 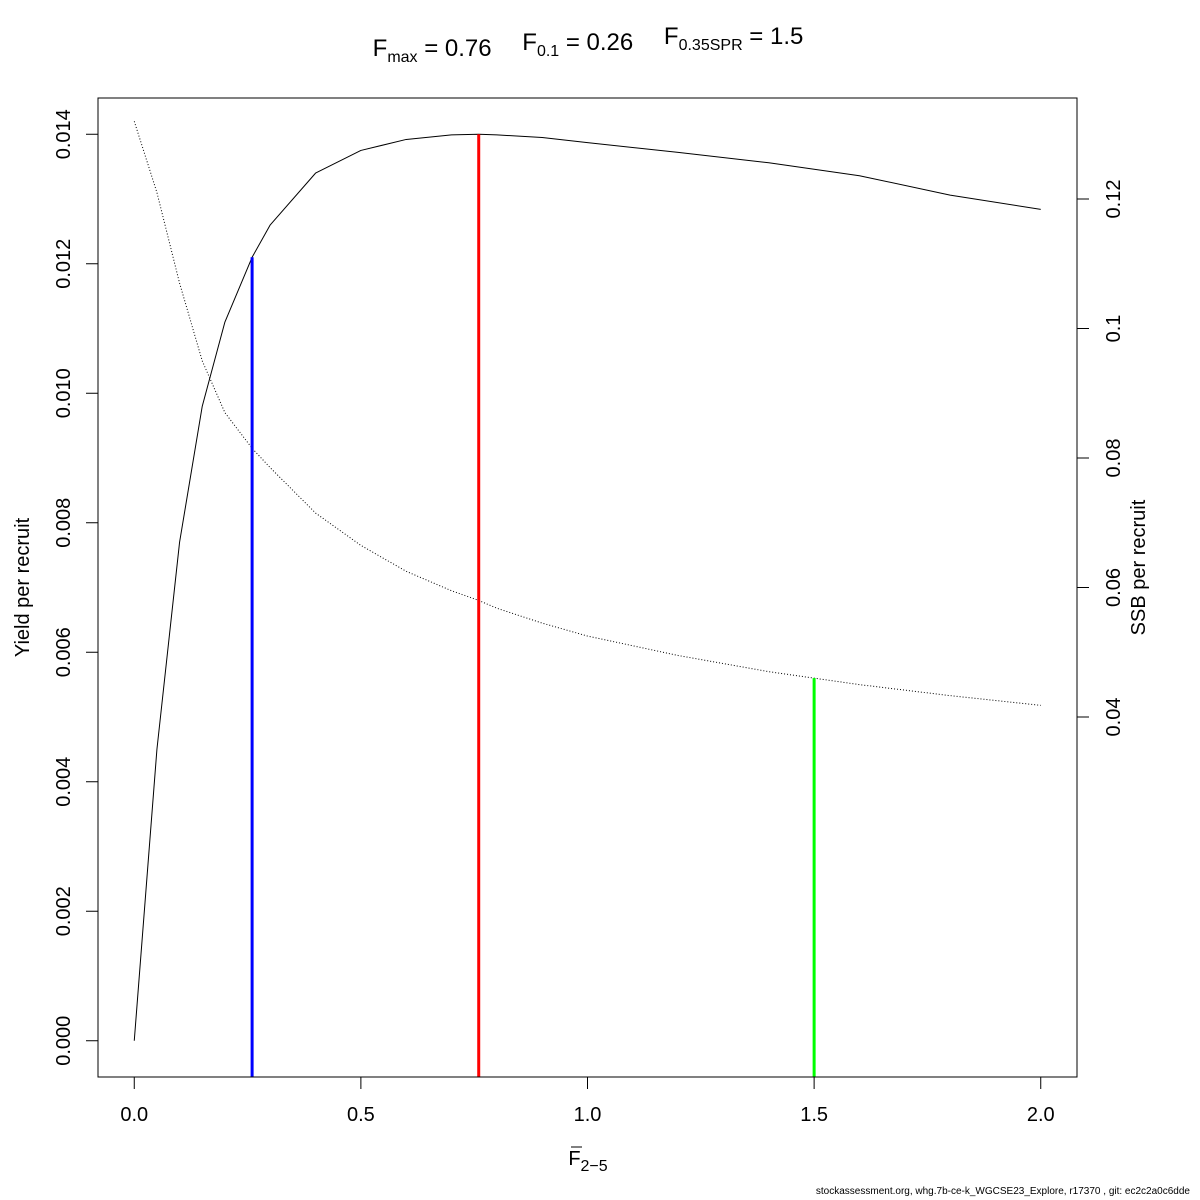 I want to click on y-axis-left: 0.000 0.002 0.004 0.006 0.008 0.010 0.012 0.014, so click(x=76, y=587).